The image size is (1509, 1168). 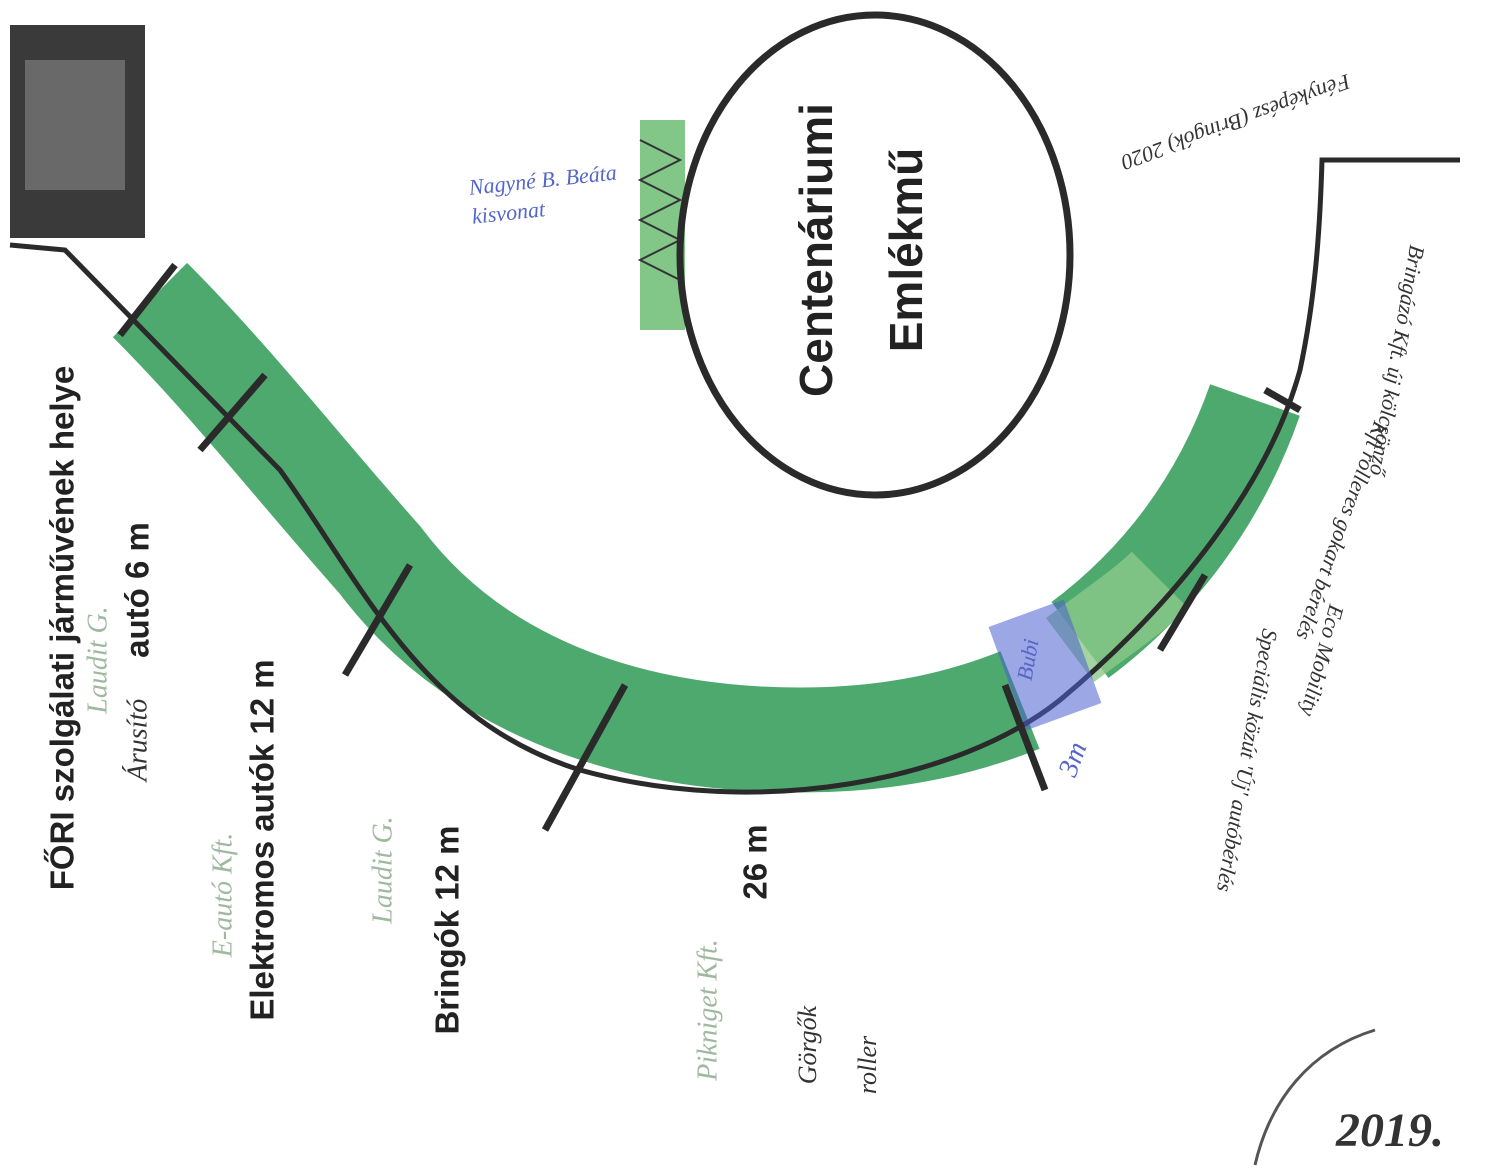 What do you see at coordinates (222, 895) in the screenshot?
I see `tenant-note: E-autó Kft.` at bounding box center [222, 895].